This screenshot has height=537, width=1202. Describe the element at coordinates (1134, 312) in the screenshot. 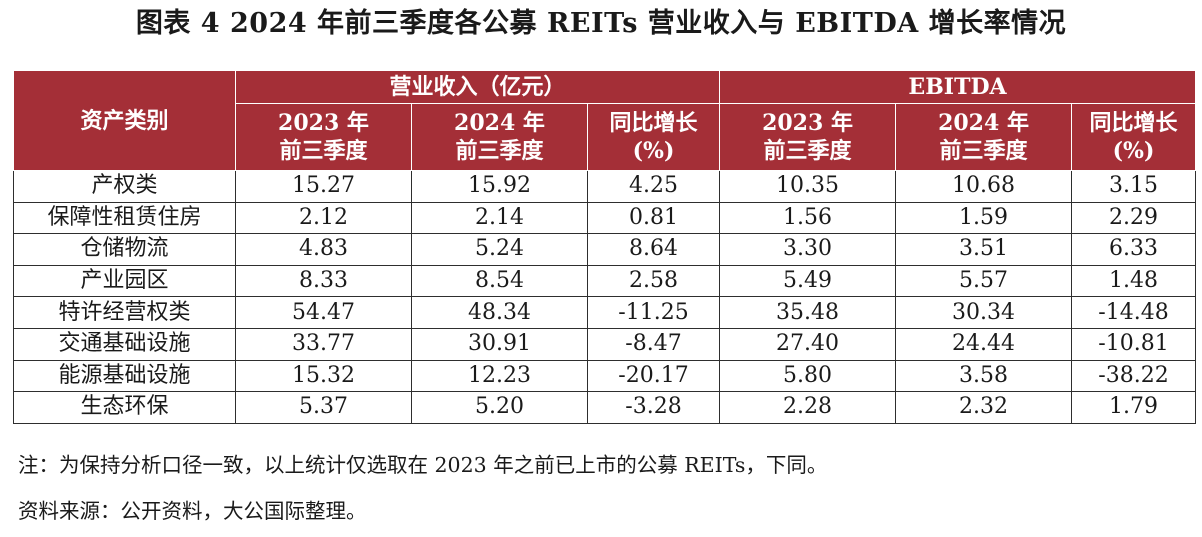

I see `cell-ebitda-growth: -14.48` at that location.